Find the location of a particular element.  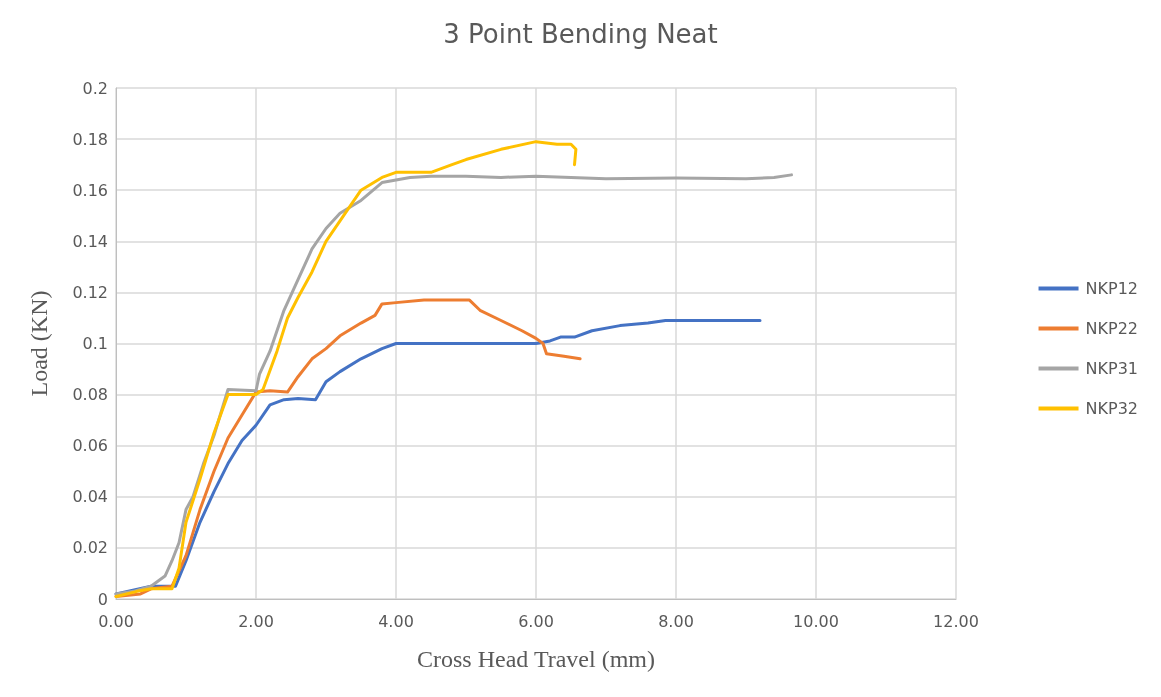

legend-label: NKP32 is located at coordinates (1111, 408).